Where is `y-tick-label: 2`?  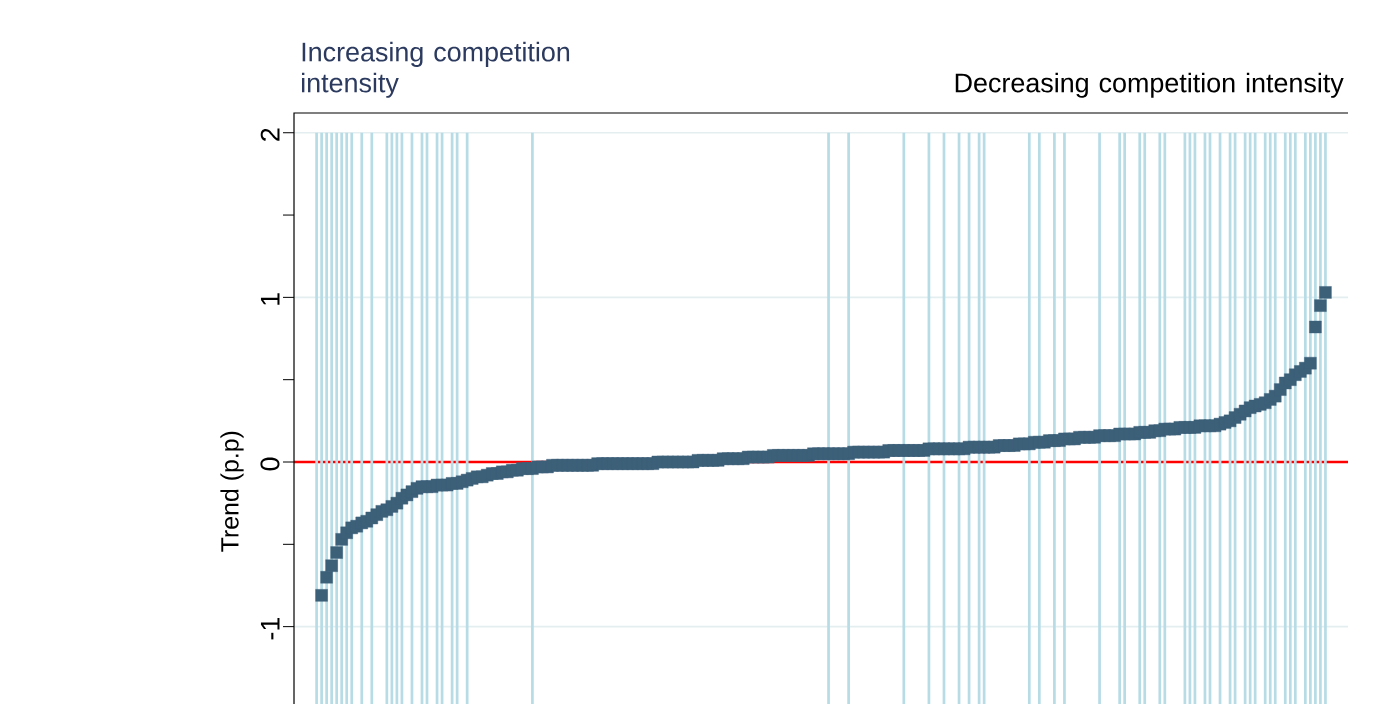 y-tick-label: 2 is located at coordinates (270, 134).